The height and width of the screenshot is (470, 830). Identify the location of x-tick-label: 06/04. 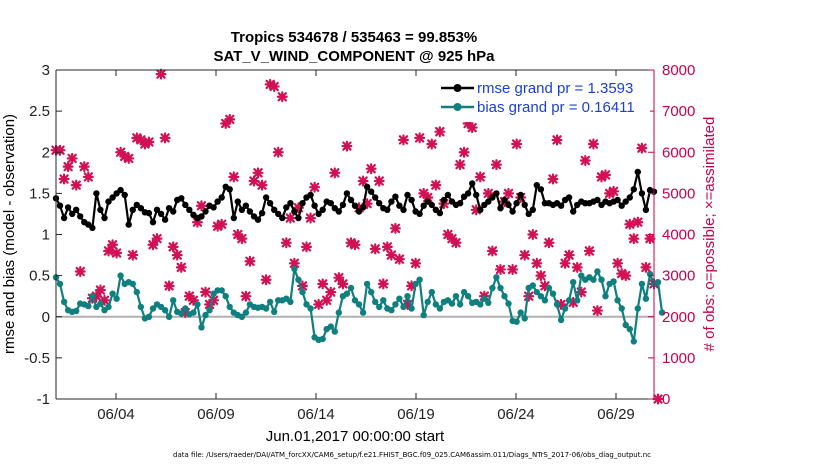
(116, 414).